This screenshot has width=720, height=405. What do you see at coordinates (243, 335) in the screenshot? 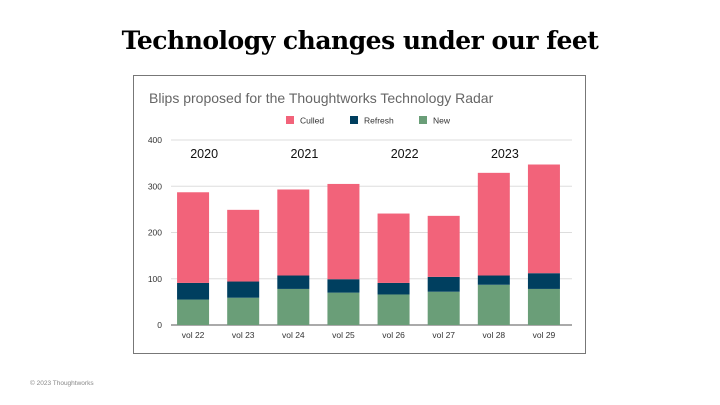
I see `x-tick-label: vol 23` at bounding box center [243, 335].